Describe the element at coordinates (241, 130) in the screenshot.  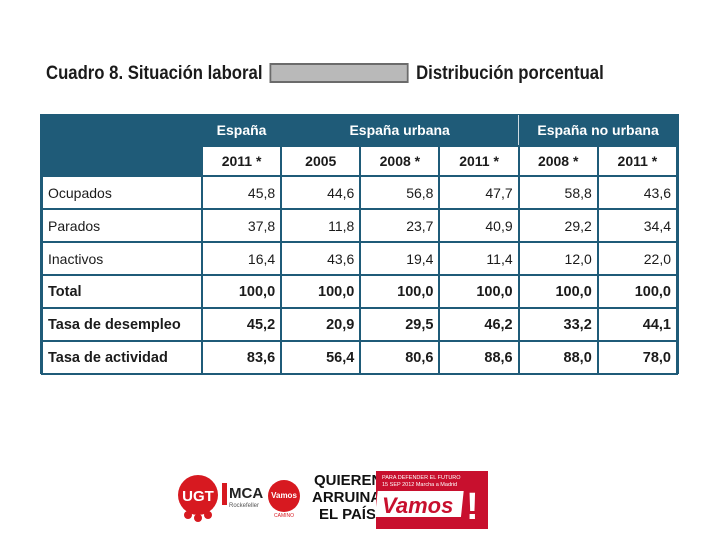
I see `group-header-espana: España` at that location.